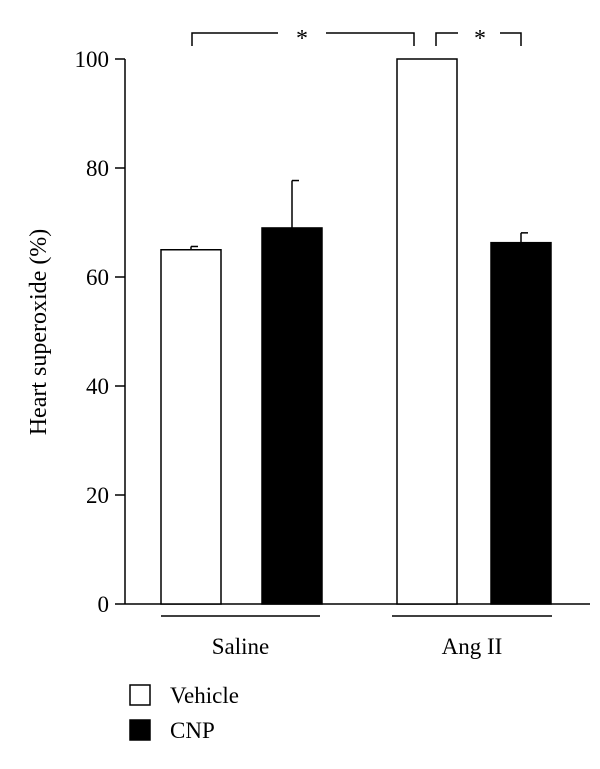 Image resolution: width=600 pixels, height=769 pixels. I want to click on group-labels: Saline Ang II, so click(356, 637).